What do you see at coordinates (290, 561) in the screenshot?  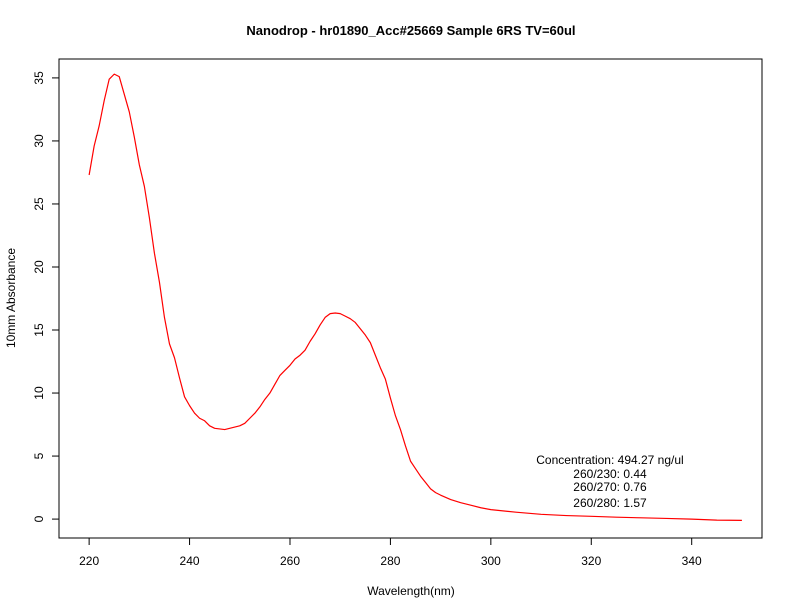 I see `x-tick-label: 260` at bounding box center [290, 561].